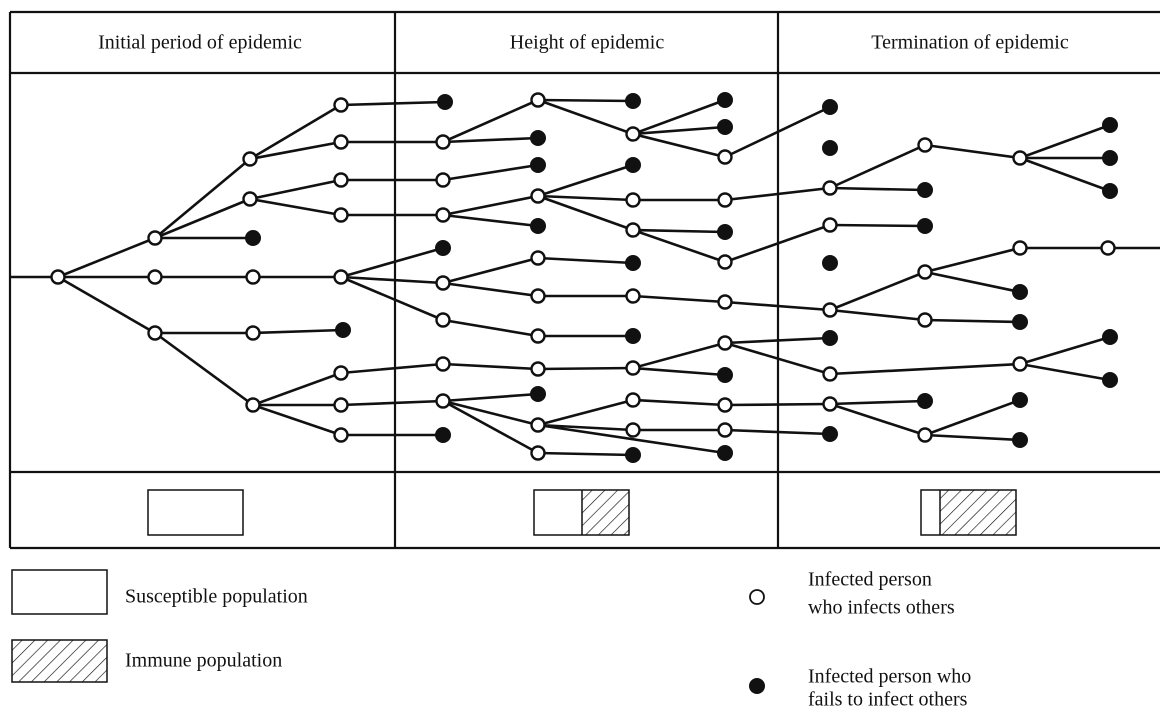 The height and width of the screenshot is (711, 1160). Describe the element at coordinates (59, 592) in the screenshot. I see `legend-swatch` at that location.